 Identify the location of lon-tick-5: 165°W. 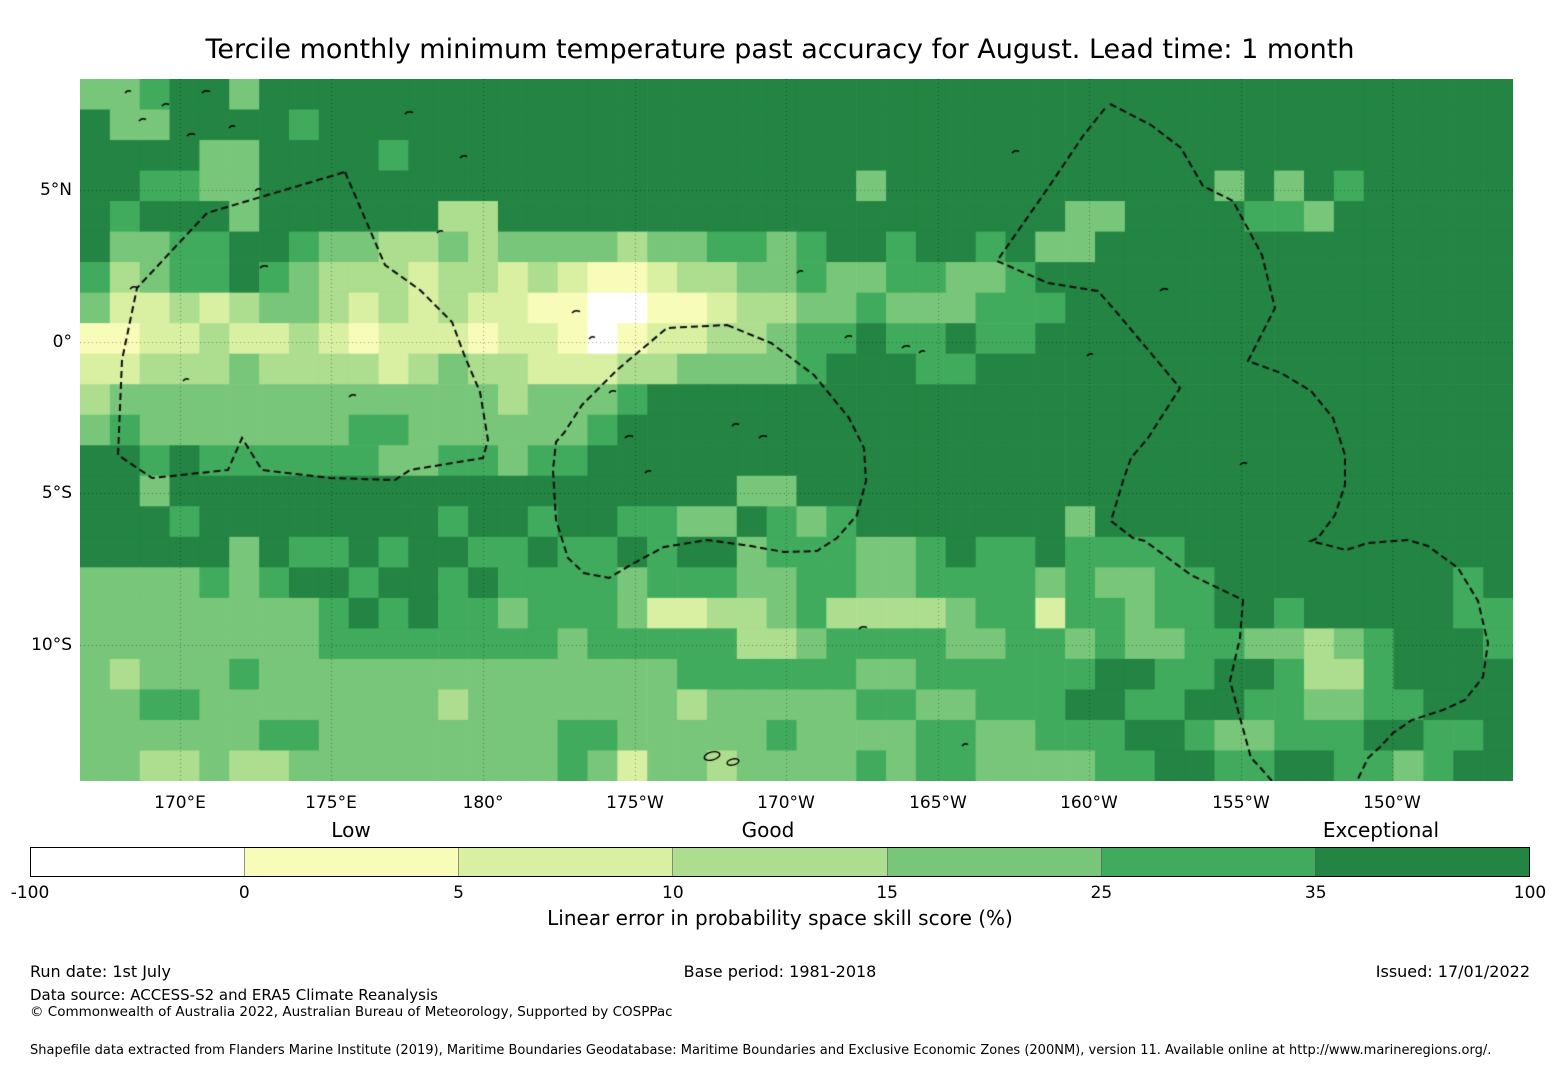
(938, 803).